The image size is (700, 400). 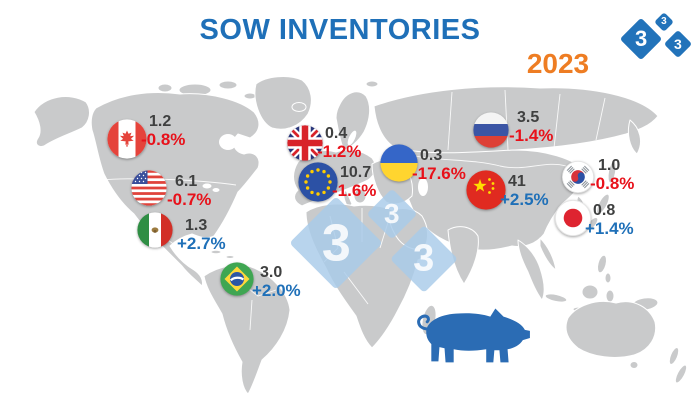 I want to click on sow-value: 0.4, so click(x=336, y=133).